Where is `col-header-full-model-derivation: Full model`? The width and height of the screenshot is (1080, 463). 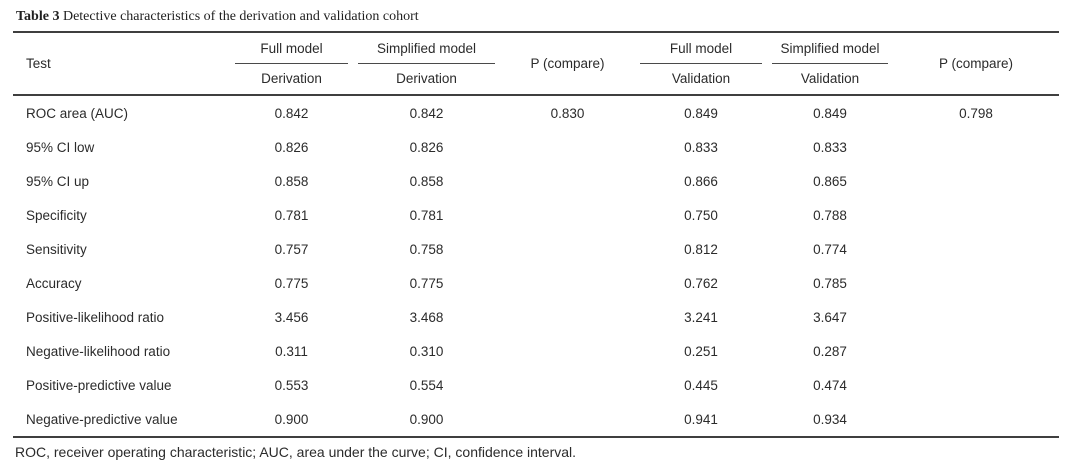 col-header-full-model-derivation: Full model is located at coordinates (291, 48).